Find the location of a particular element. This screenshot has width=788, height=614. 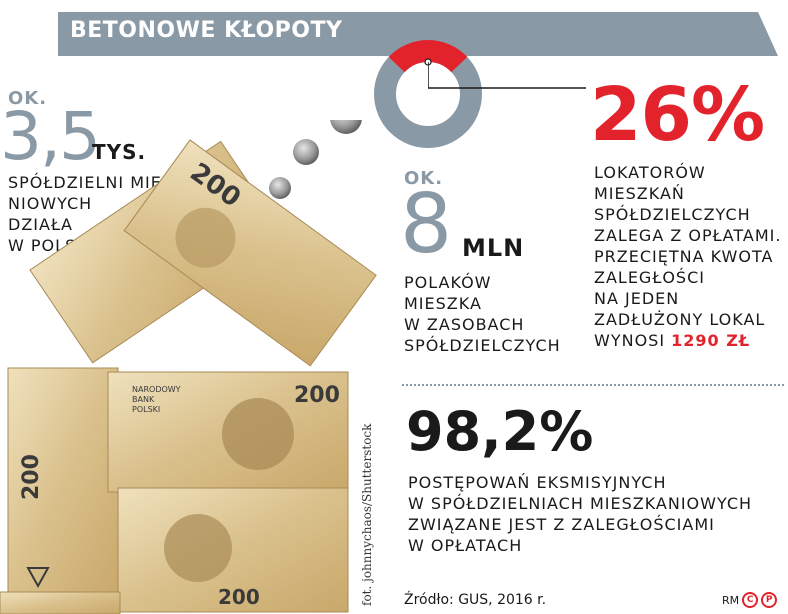

coops-line: NIOWYCH is located at coordinates (50, 203).